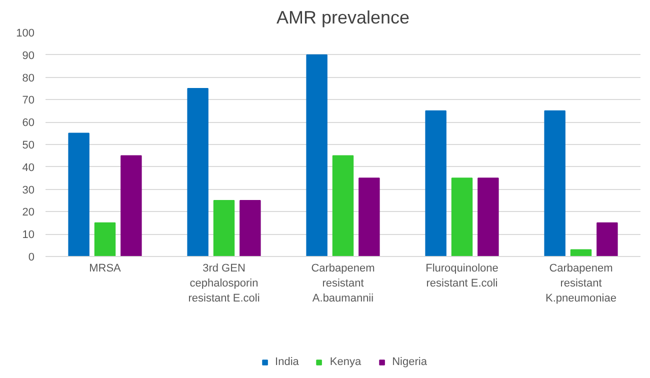 The width and height of the screenshot is (650, 378). What do you see at coordinates (28, 100) in the screenshot?
I see `y-tick-label: 70` at bounding box center [28, 100].